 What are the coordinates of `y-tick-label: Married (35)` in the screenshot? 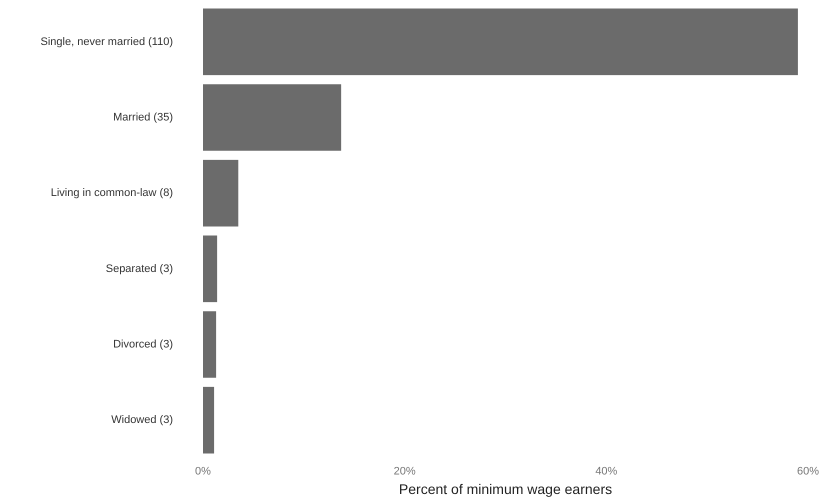 It's located at (143, 118).